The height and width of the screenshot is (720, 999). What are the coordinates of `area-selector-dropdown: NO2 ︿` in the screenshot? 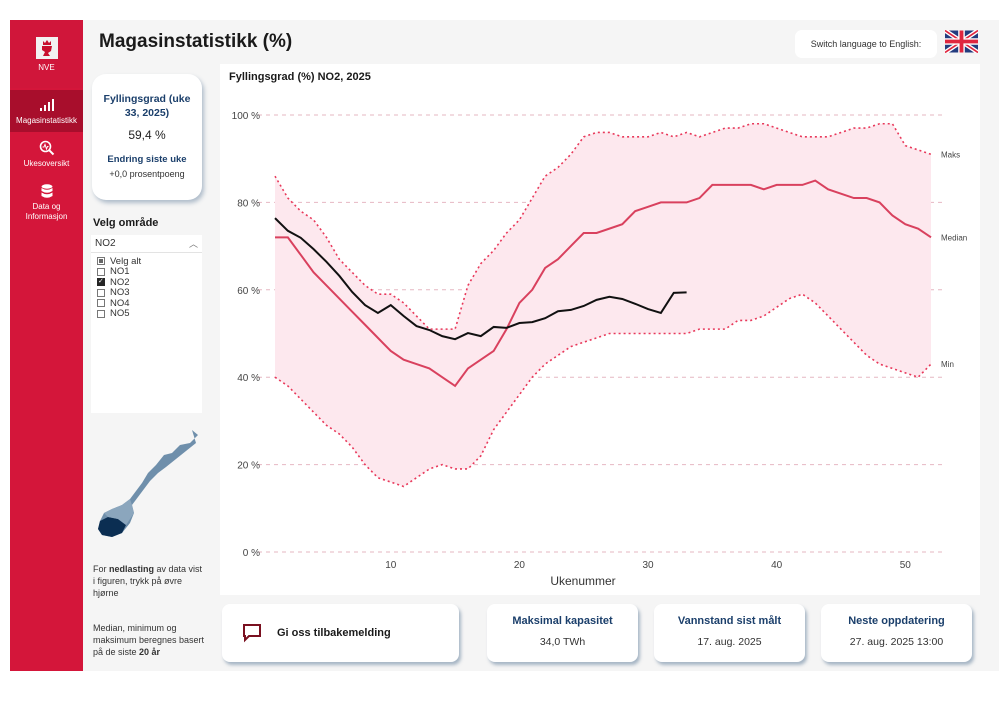 It's located at (146, 244).